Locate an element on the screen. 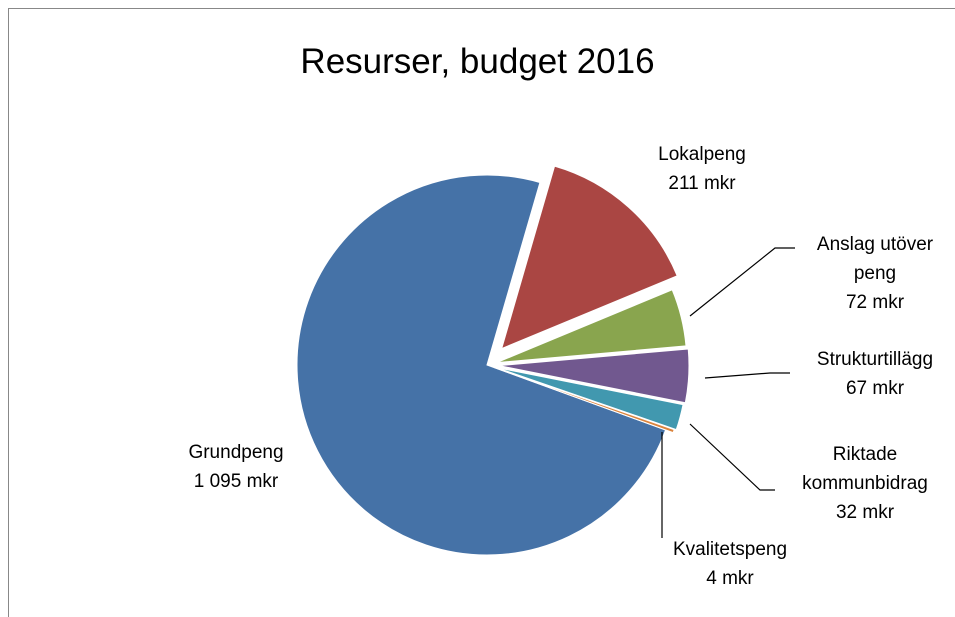 This screenshot has width=955, height=617. data-label: Kvalitetspeng 4 mkr is located at coordinates (730, 564).